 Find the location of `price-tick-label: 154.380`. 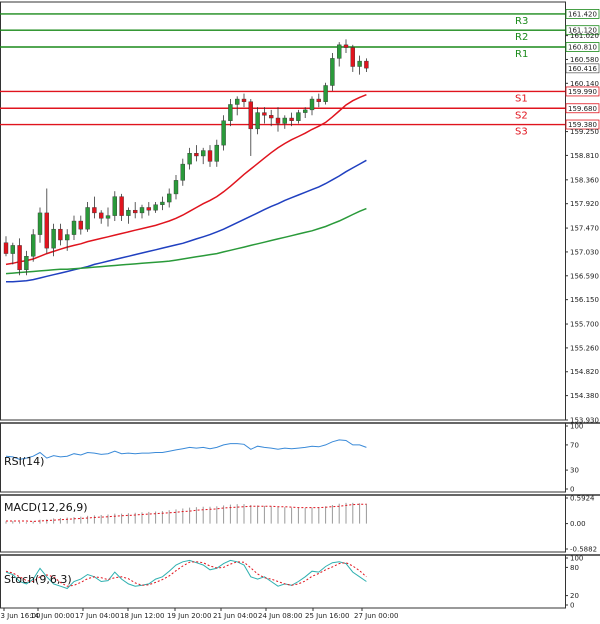

price-tick-label: 154.380 is located at coordinates (584, 396).